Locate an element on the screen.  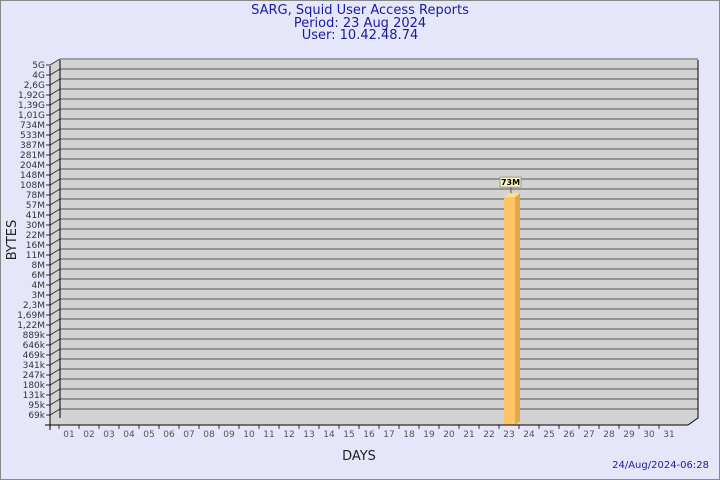
y-tick-label: 78M is located at coordinates (35, 196).